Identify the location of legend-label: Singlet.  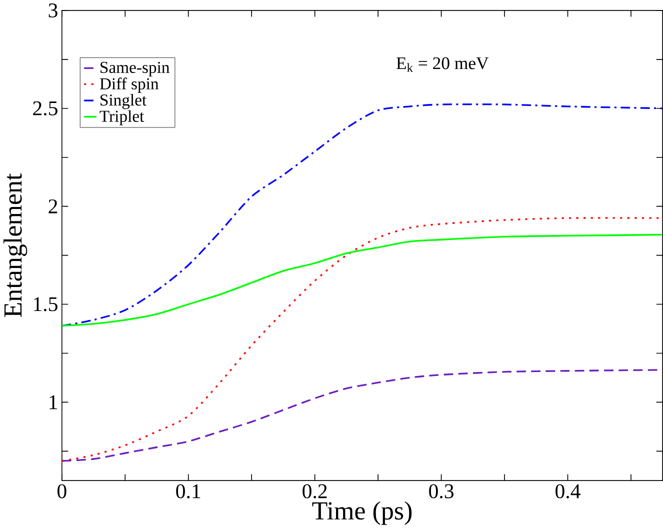
(123, 101).